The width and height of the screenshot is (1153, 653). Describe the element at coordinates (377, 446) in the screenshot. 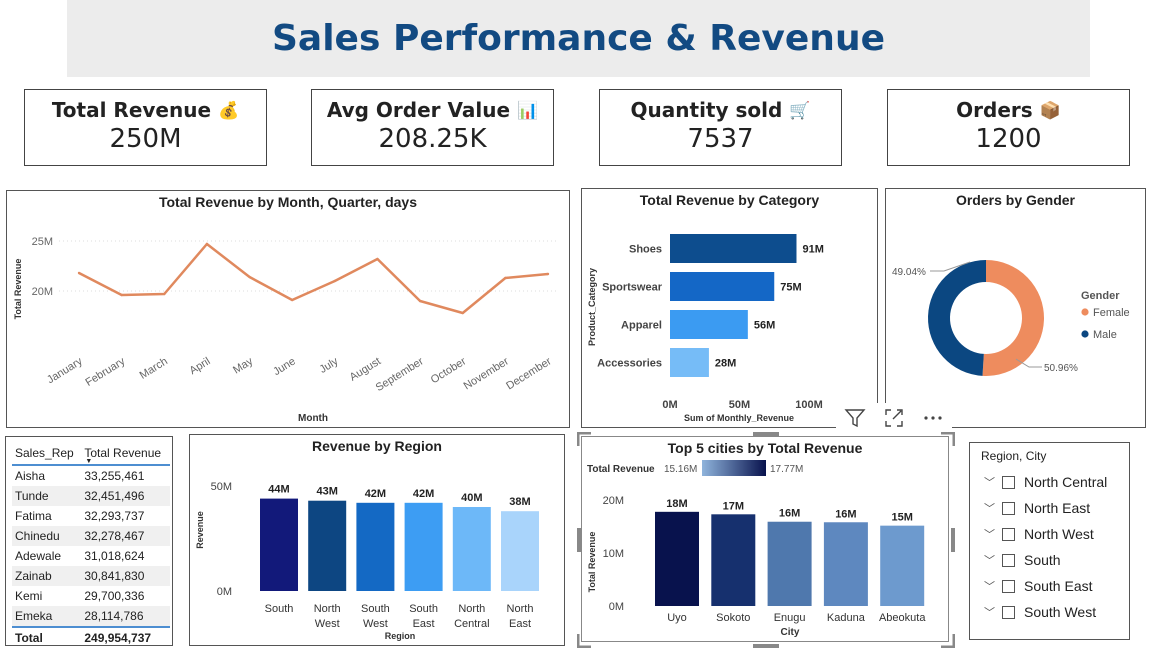

I see `chart-title: Revenue by Region` at that location.